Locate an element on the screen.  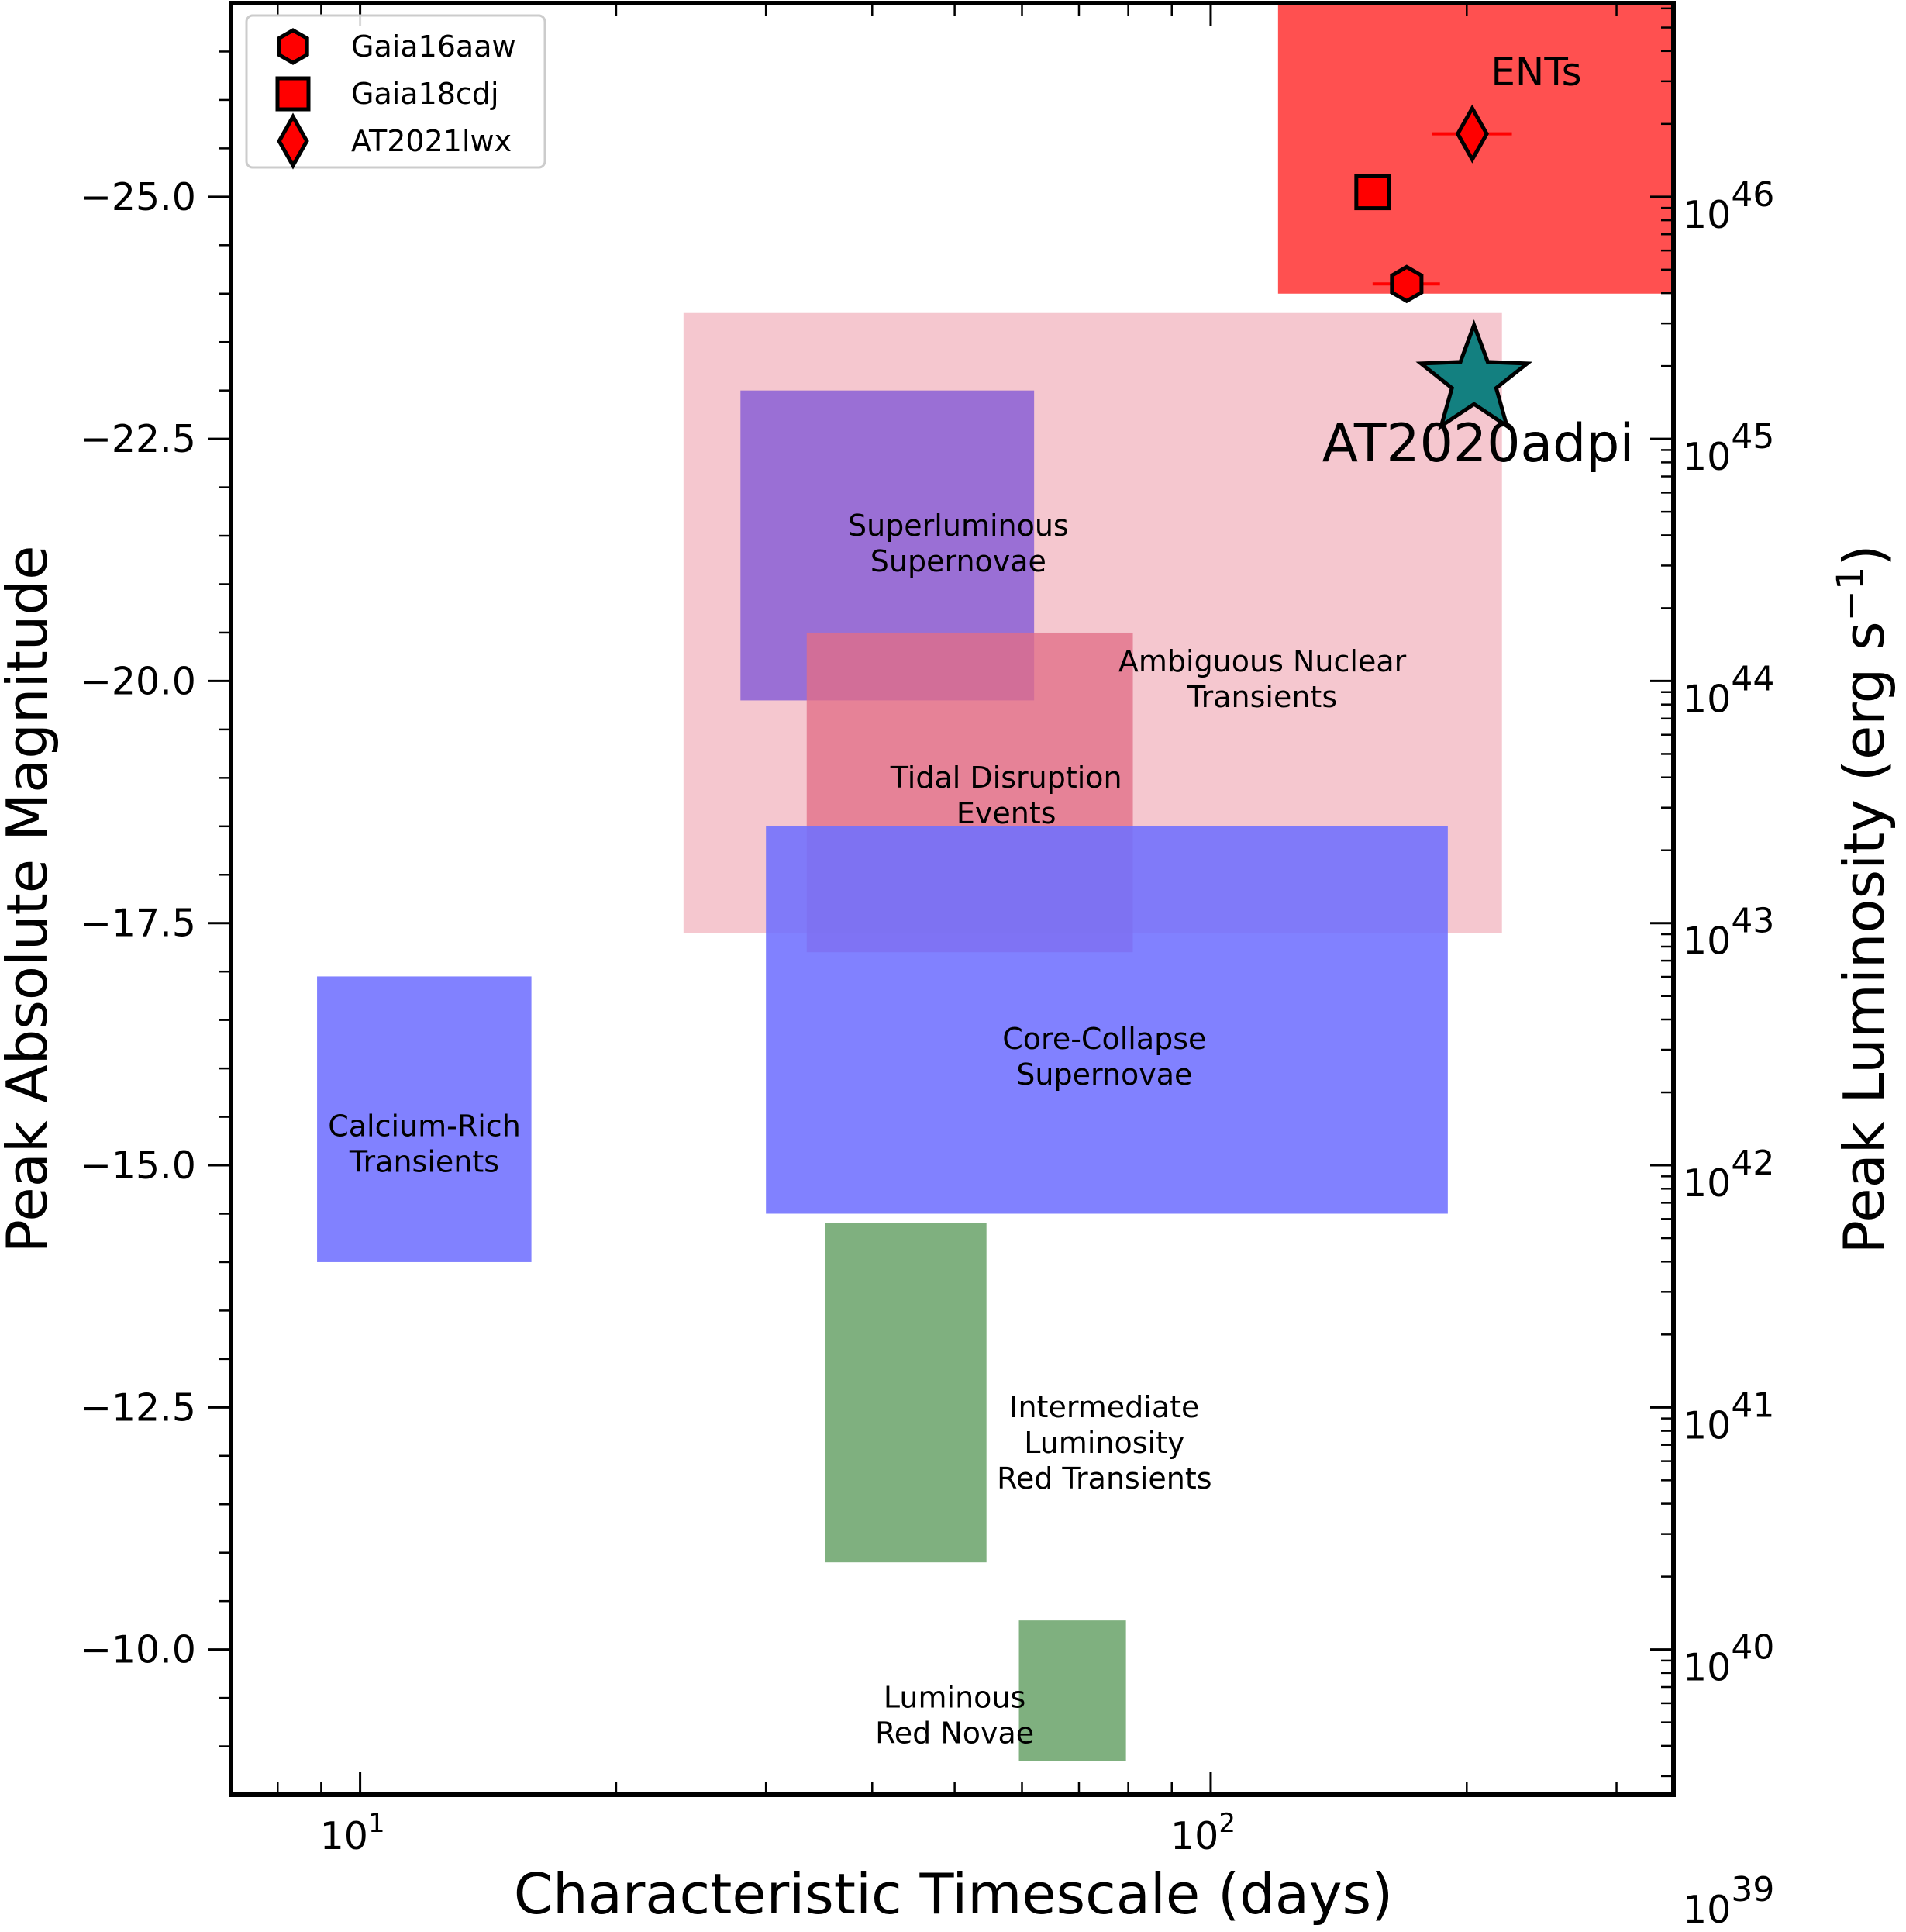
y-tick-label: −10.0 is located at coordinates (138, 1650).